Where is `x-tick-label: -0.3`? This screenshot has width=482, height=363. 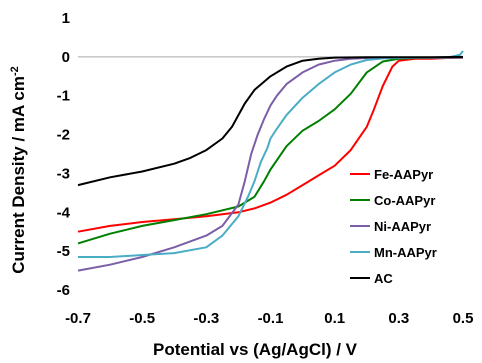 x-tick-label: -0.3 is located at coordinates (206, 318).